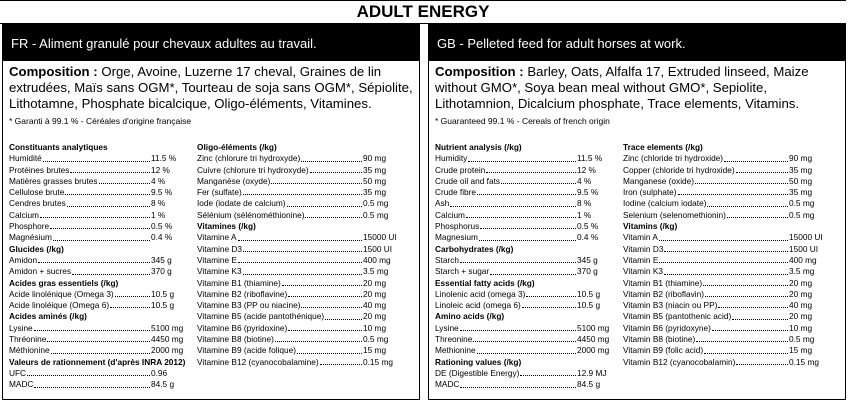 The height and width of the screenshot is (401, 850). What do you see at coordinates (302, 350) in the screenshot?
I see `nutrient-row: Vitamine B9 (acide folique) 15 mg` at bounding box center [302, 350].